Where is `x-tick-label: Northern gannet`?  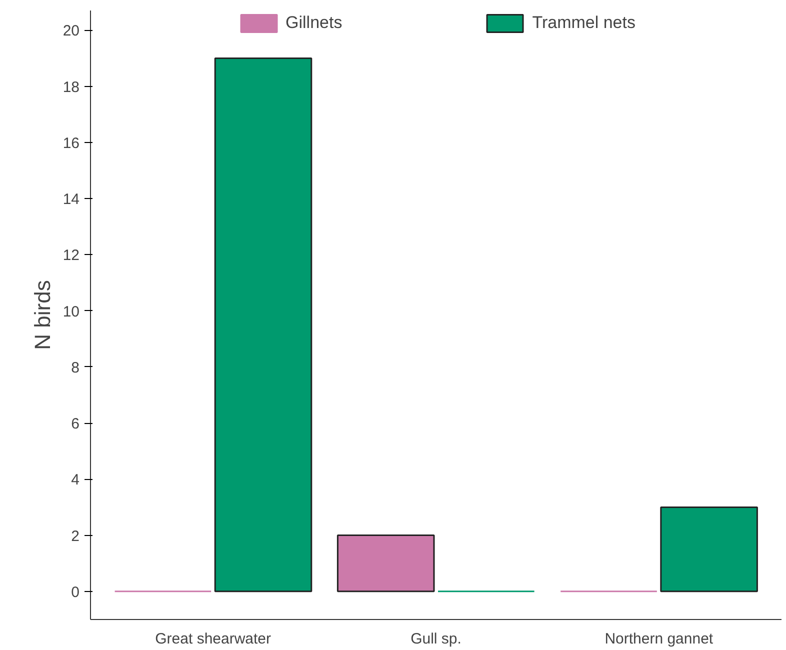 x-tick-label: Northern gannet is located at coordinates (659, 639).